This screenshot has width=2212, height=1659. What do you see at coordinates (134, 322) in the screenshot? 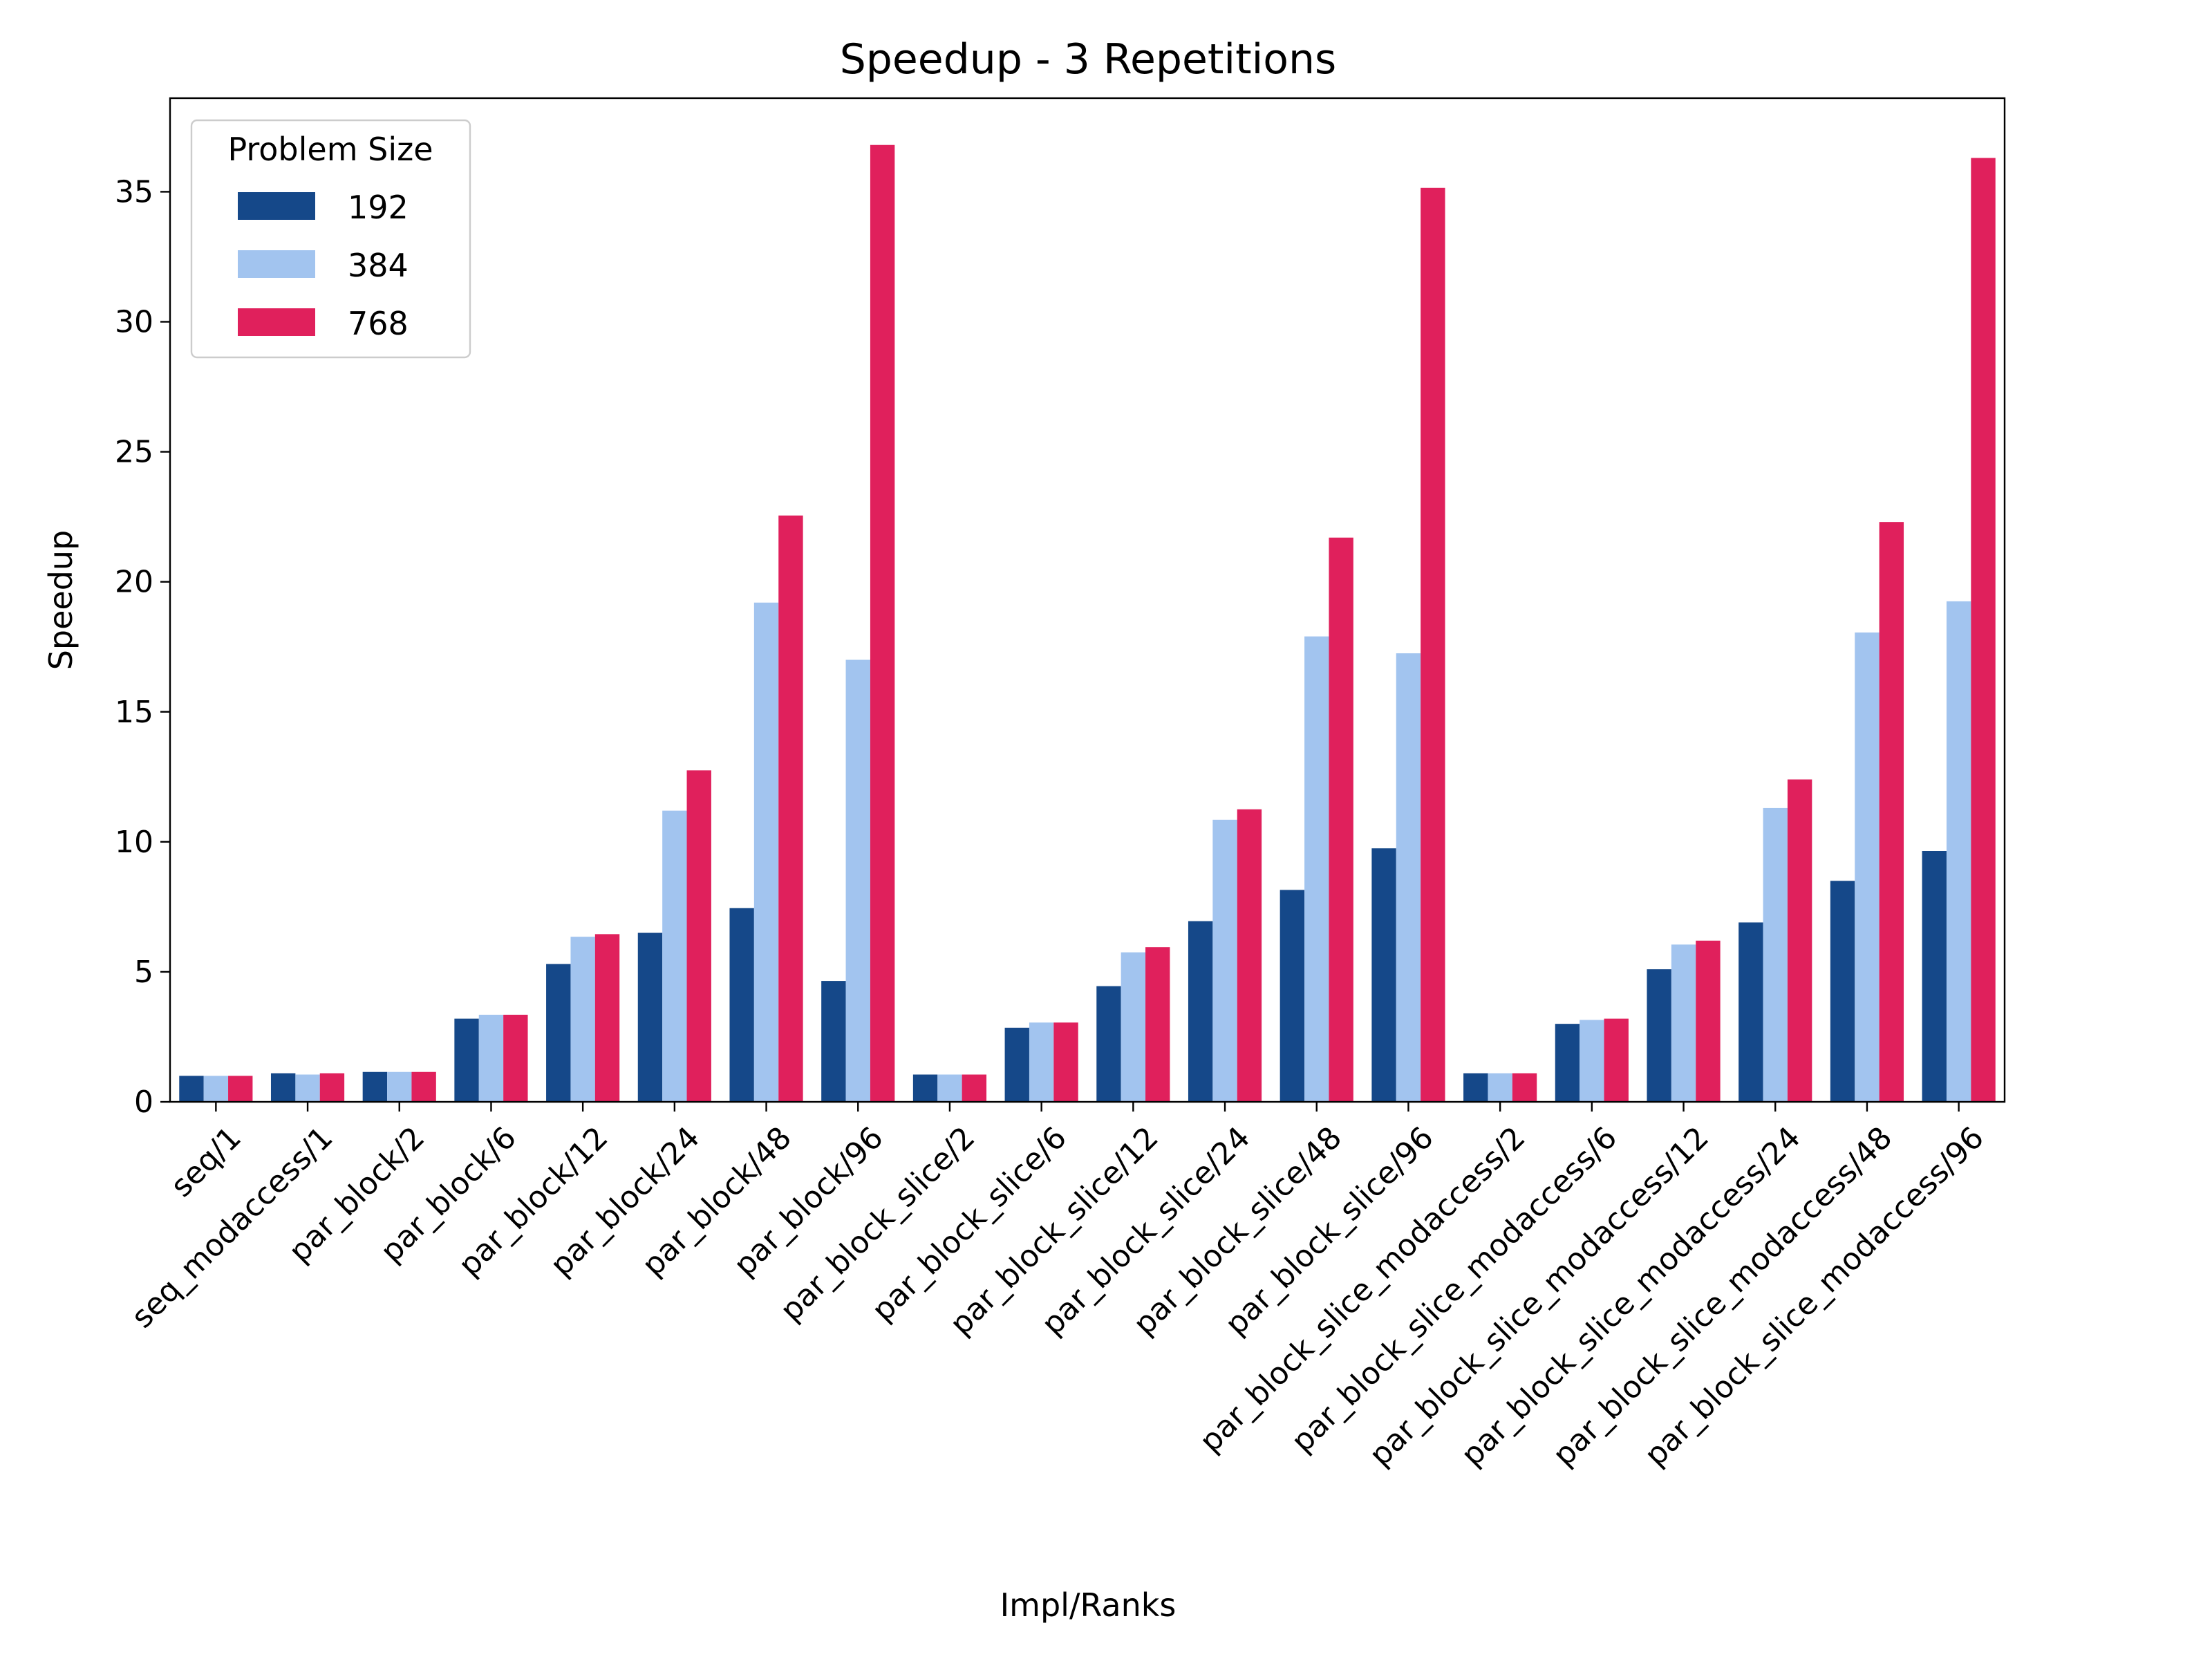
I see `y-tick-label-6: 30` at bounding box center [134, 322].